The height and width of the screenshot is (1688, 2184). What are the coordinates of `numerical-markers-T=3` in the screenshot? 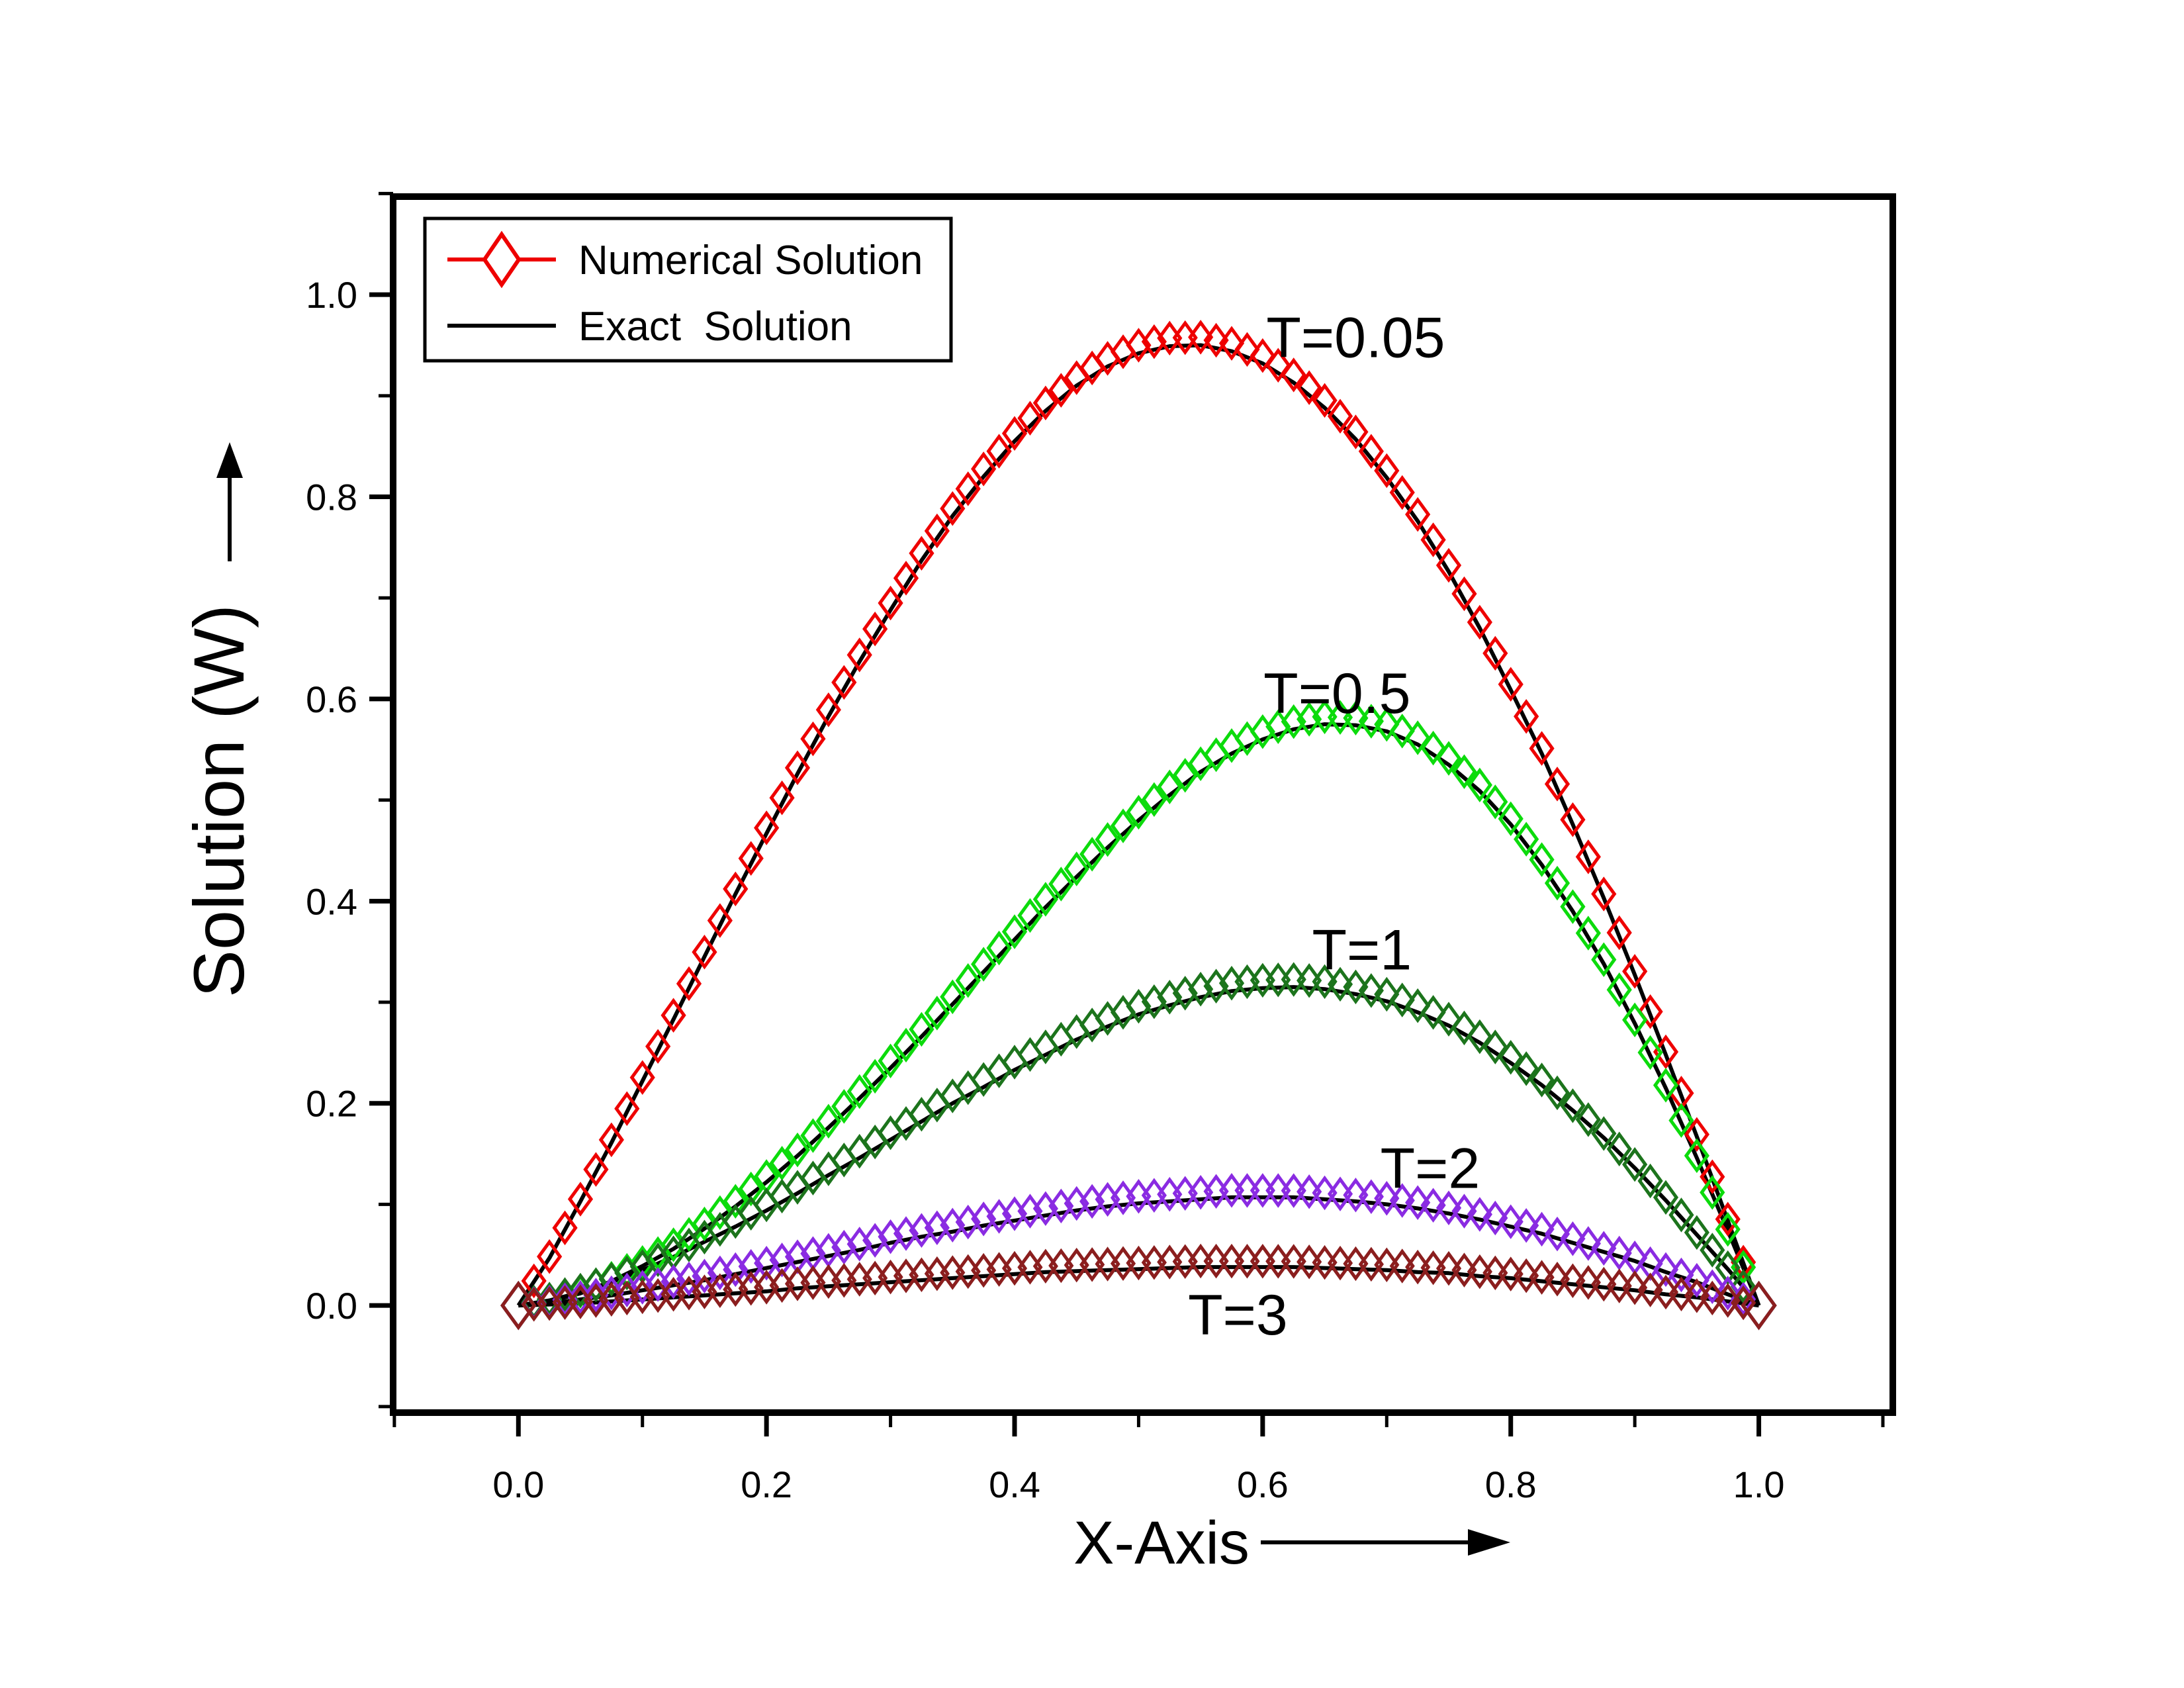 It's located at (1139, 1287).